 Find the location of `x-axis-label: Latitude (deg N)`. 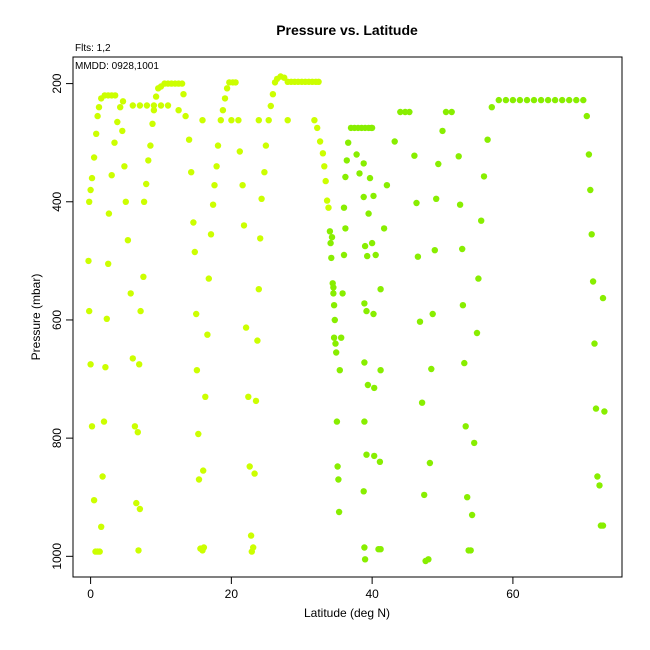

x-axis-label: Latitude (deg N) is located at coordinates (347, 613).